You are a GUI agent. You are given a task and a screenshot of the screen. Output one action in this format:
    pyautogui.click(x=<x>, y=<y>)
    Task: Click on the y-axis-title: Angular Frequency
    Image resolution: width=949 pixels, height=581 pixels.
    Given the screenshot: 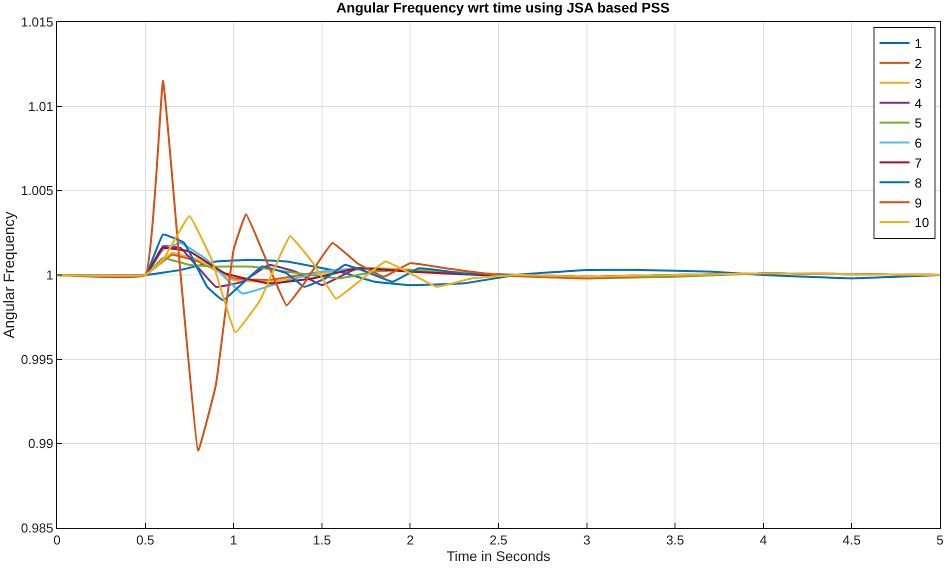 What is the action you would take?
    pyautogui.click(x=9, y=274)
    